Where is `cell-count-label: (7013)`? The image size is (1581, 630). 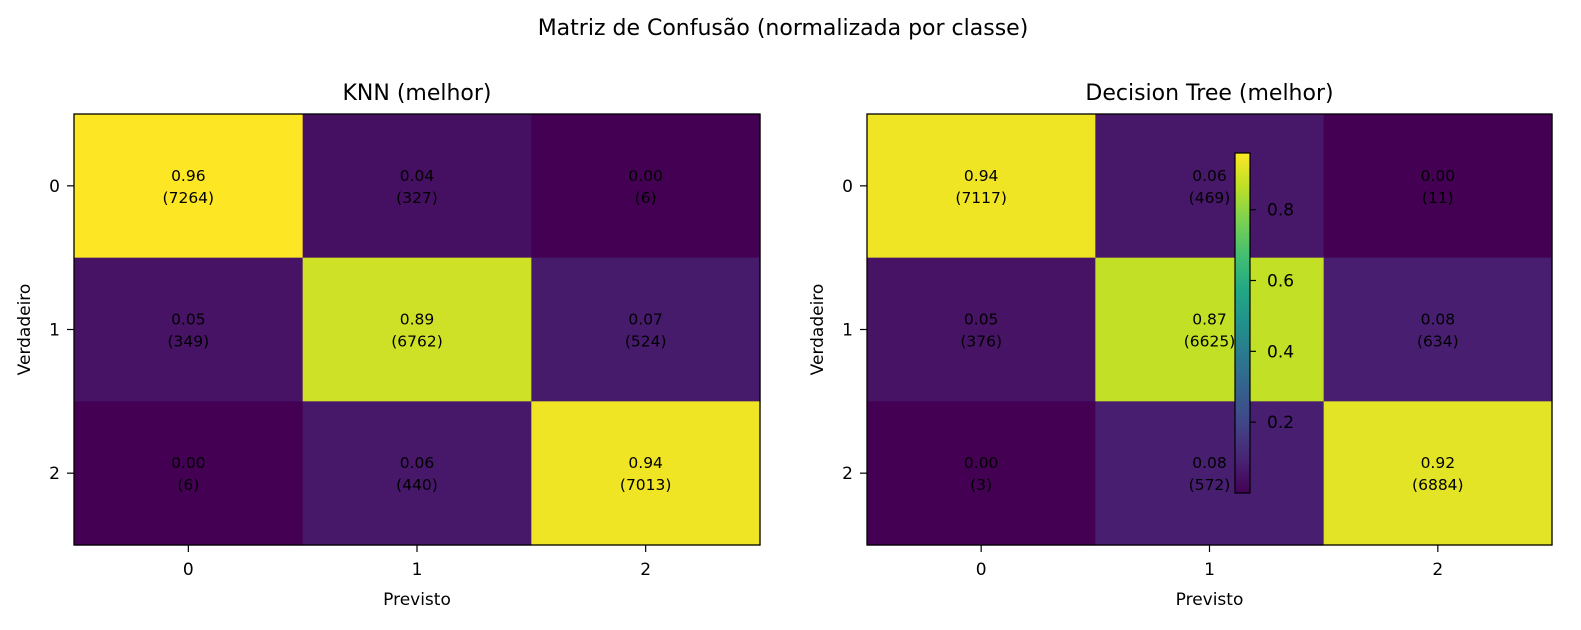 cell-count-label: (7013) is located at coordinates (646, 485).